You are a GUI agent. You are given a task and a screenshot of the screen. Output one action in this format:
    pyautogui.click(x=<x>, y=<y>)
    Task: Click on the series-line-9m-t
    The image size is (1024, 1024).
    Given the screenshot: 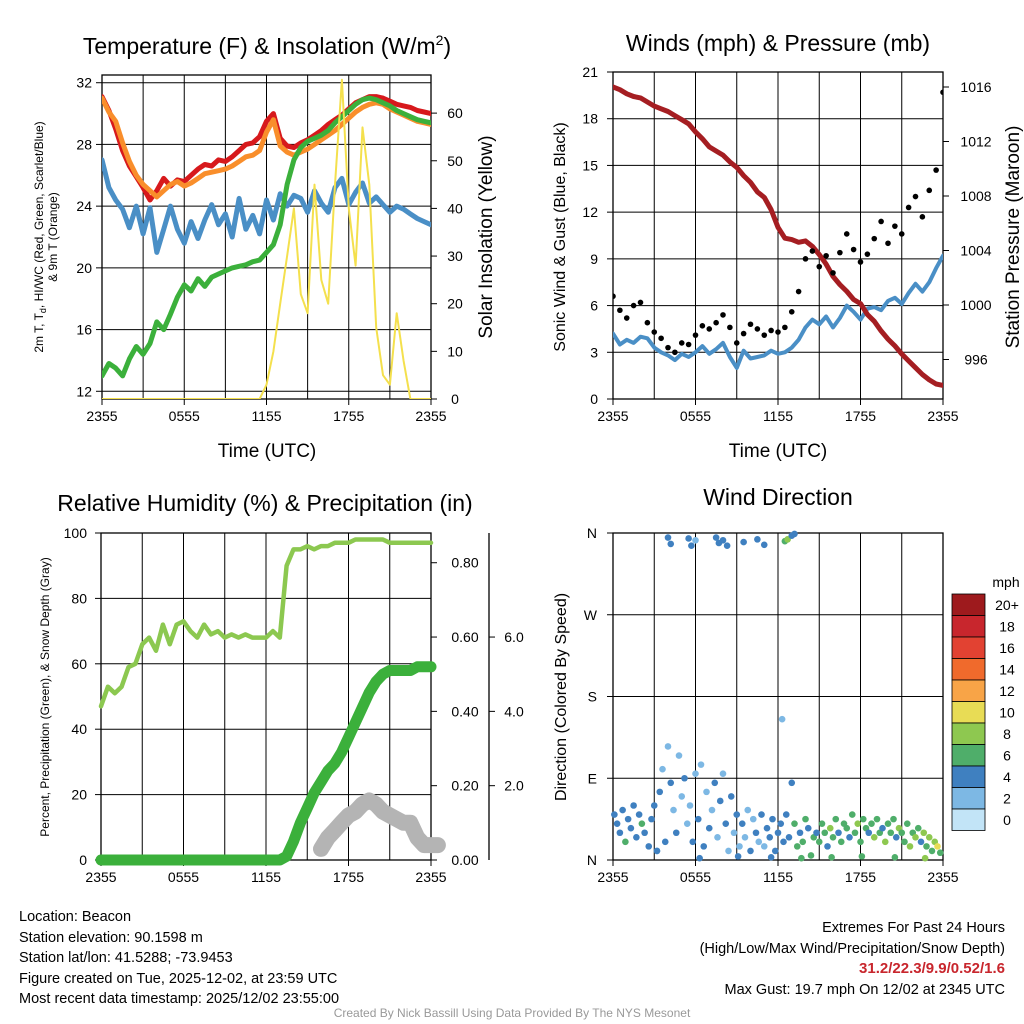 What is the action you would take?
    pyautogui.click(x=266, y=147)
    